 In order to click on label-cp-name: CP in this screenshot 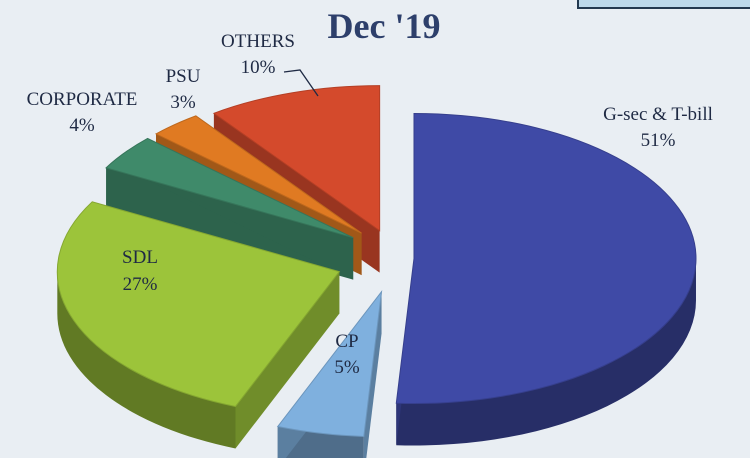, I will do `click(346, 341)`.